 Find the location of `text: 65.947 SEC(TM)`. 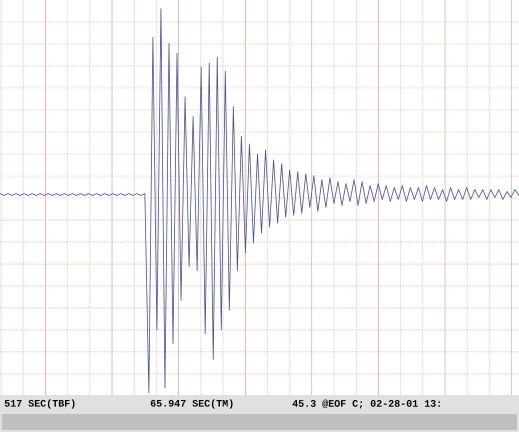

text: 65.947 SEC(TM) is located at coordinates (191, 404).